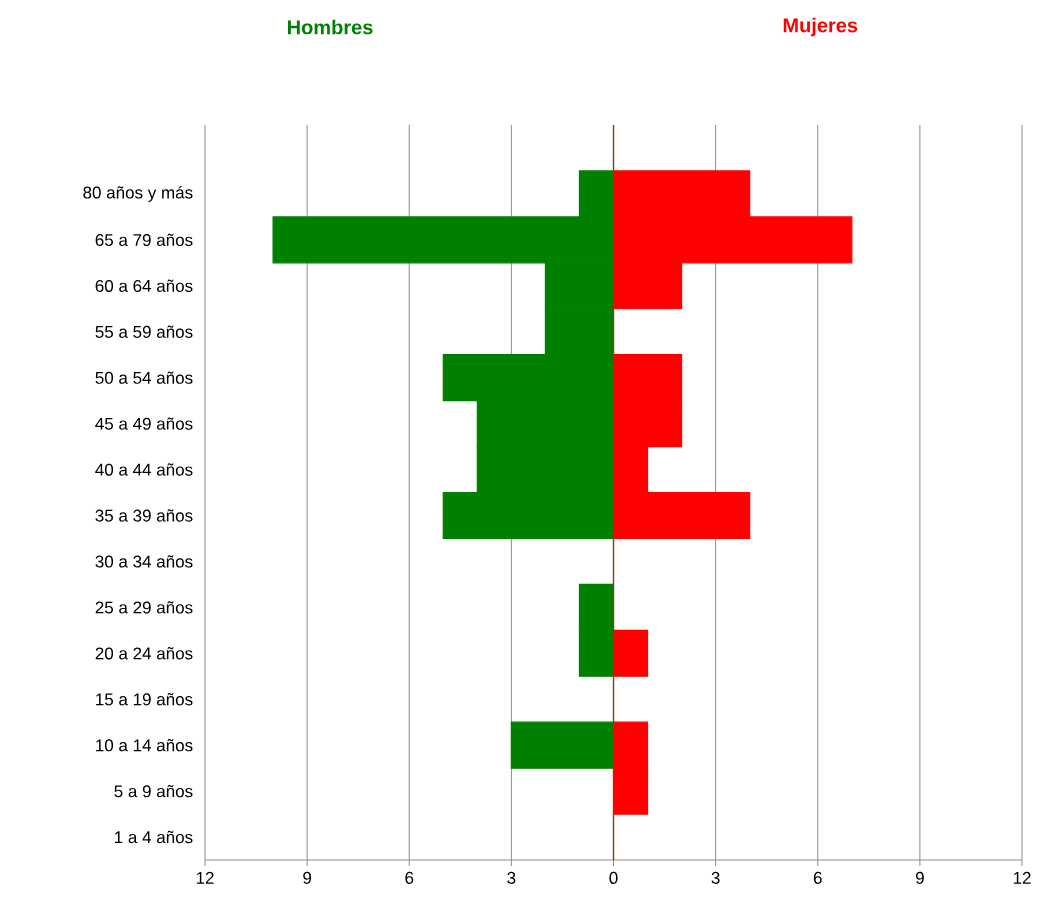 The width and height of the screenshot is (1043, 911). I want to click on y-tick-label: 10 a 14 años, so click(144, 745).